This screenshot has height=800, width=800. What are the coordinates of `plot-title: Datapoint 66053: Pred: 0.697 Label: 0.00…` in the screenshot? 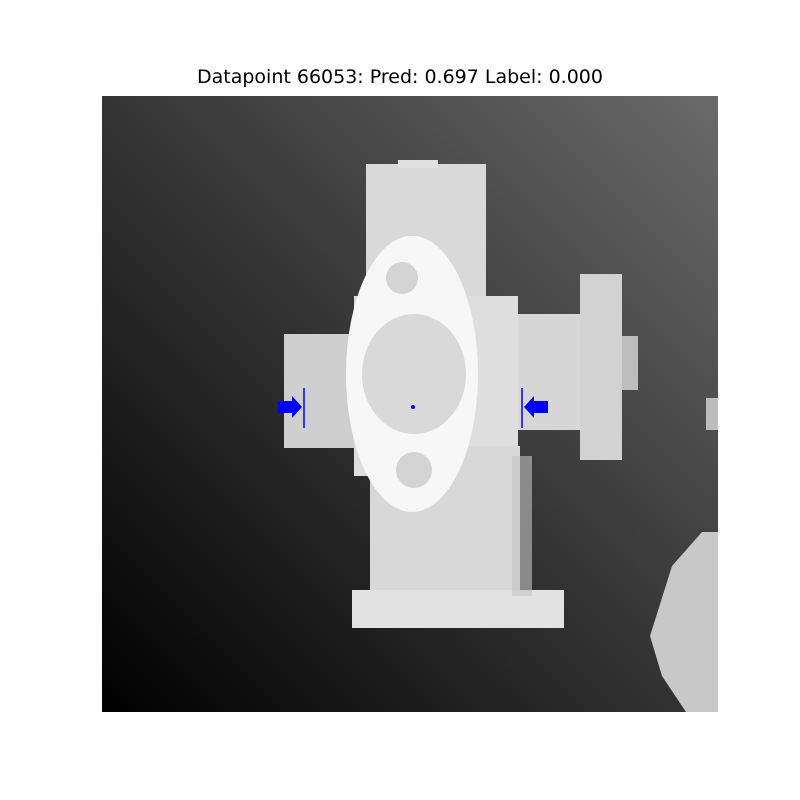 It's located at (400, 77).